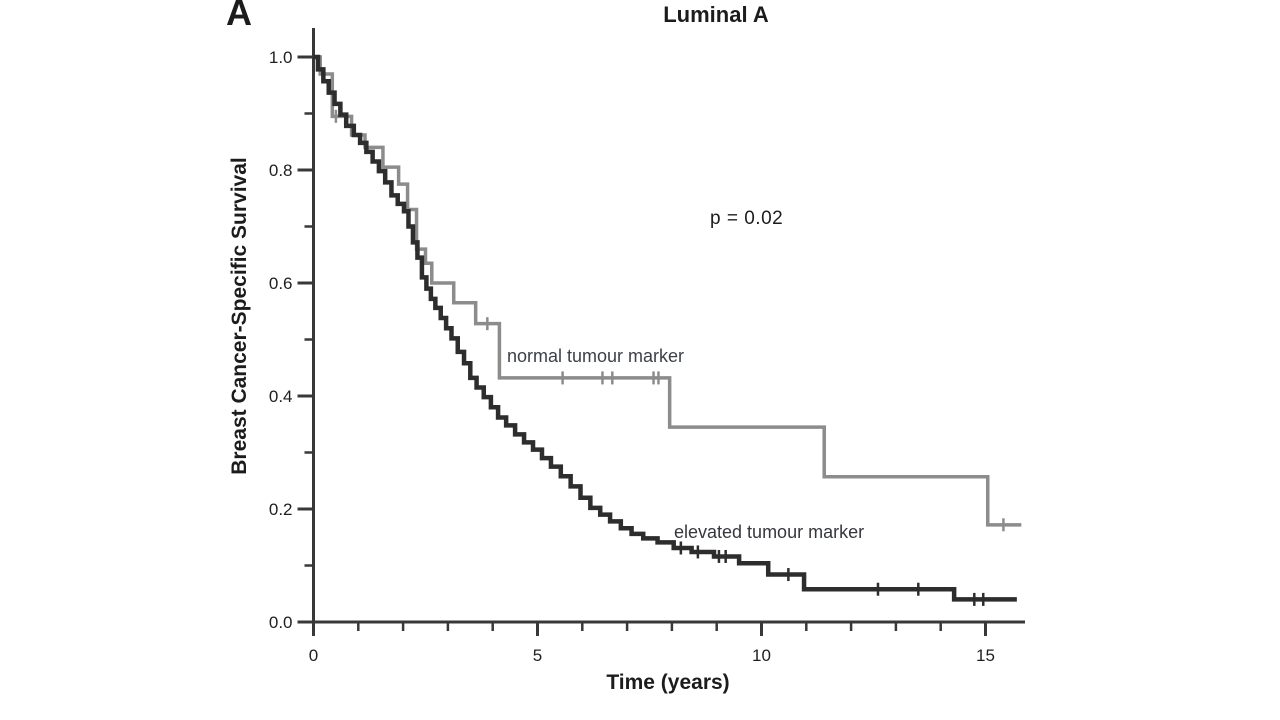 Image resolution: width=1280 pixels, height=720 pixels. I want to click on x-axis-title: Time (years), so click(668, 682).